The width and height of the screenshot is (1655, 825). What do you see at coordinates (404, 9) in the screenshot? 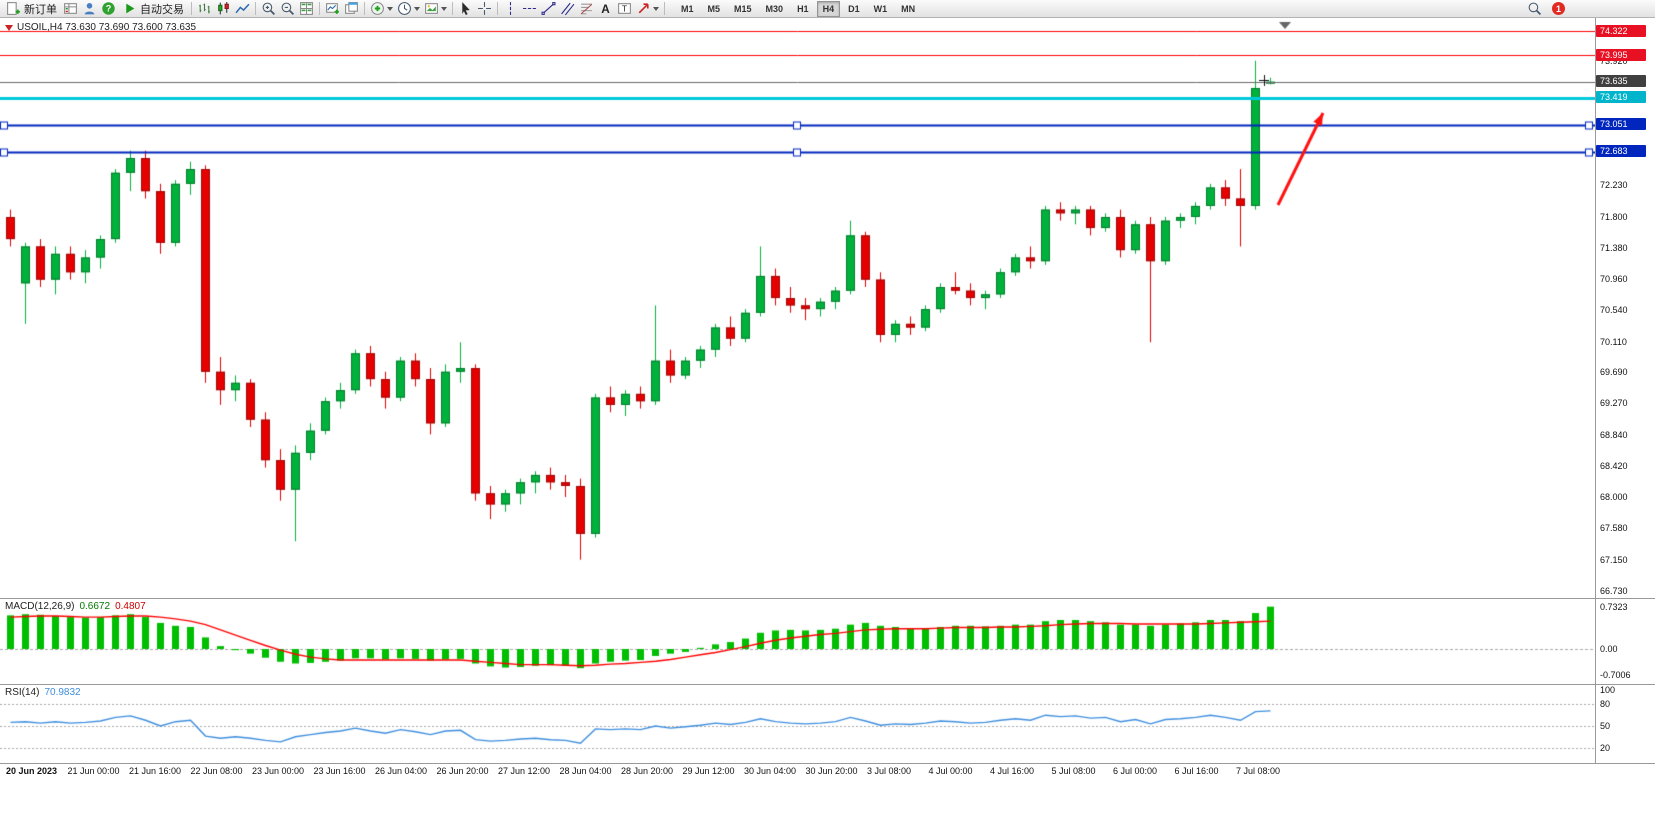
I see `periods-icon` at bounding box center [404, 9].